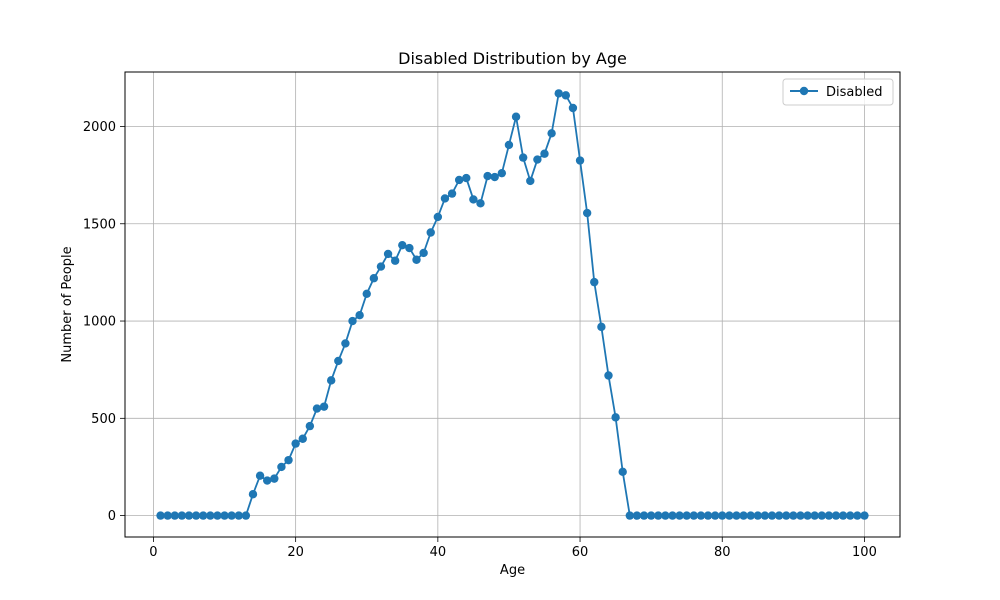 The height and width of the screenshot is (600, 1000). Describe the element at coordinates (67, 304) in the screenshot. I see `y-axis-label: Number of People` at that location.